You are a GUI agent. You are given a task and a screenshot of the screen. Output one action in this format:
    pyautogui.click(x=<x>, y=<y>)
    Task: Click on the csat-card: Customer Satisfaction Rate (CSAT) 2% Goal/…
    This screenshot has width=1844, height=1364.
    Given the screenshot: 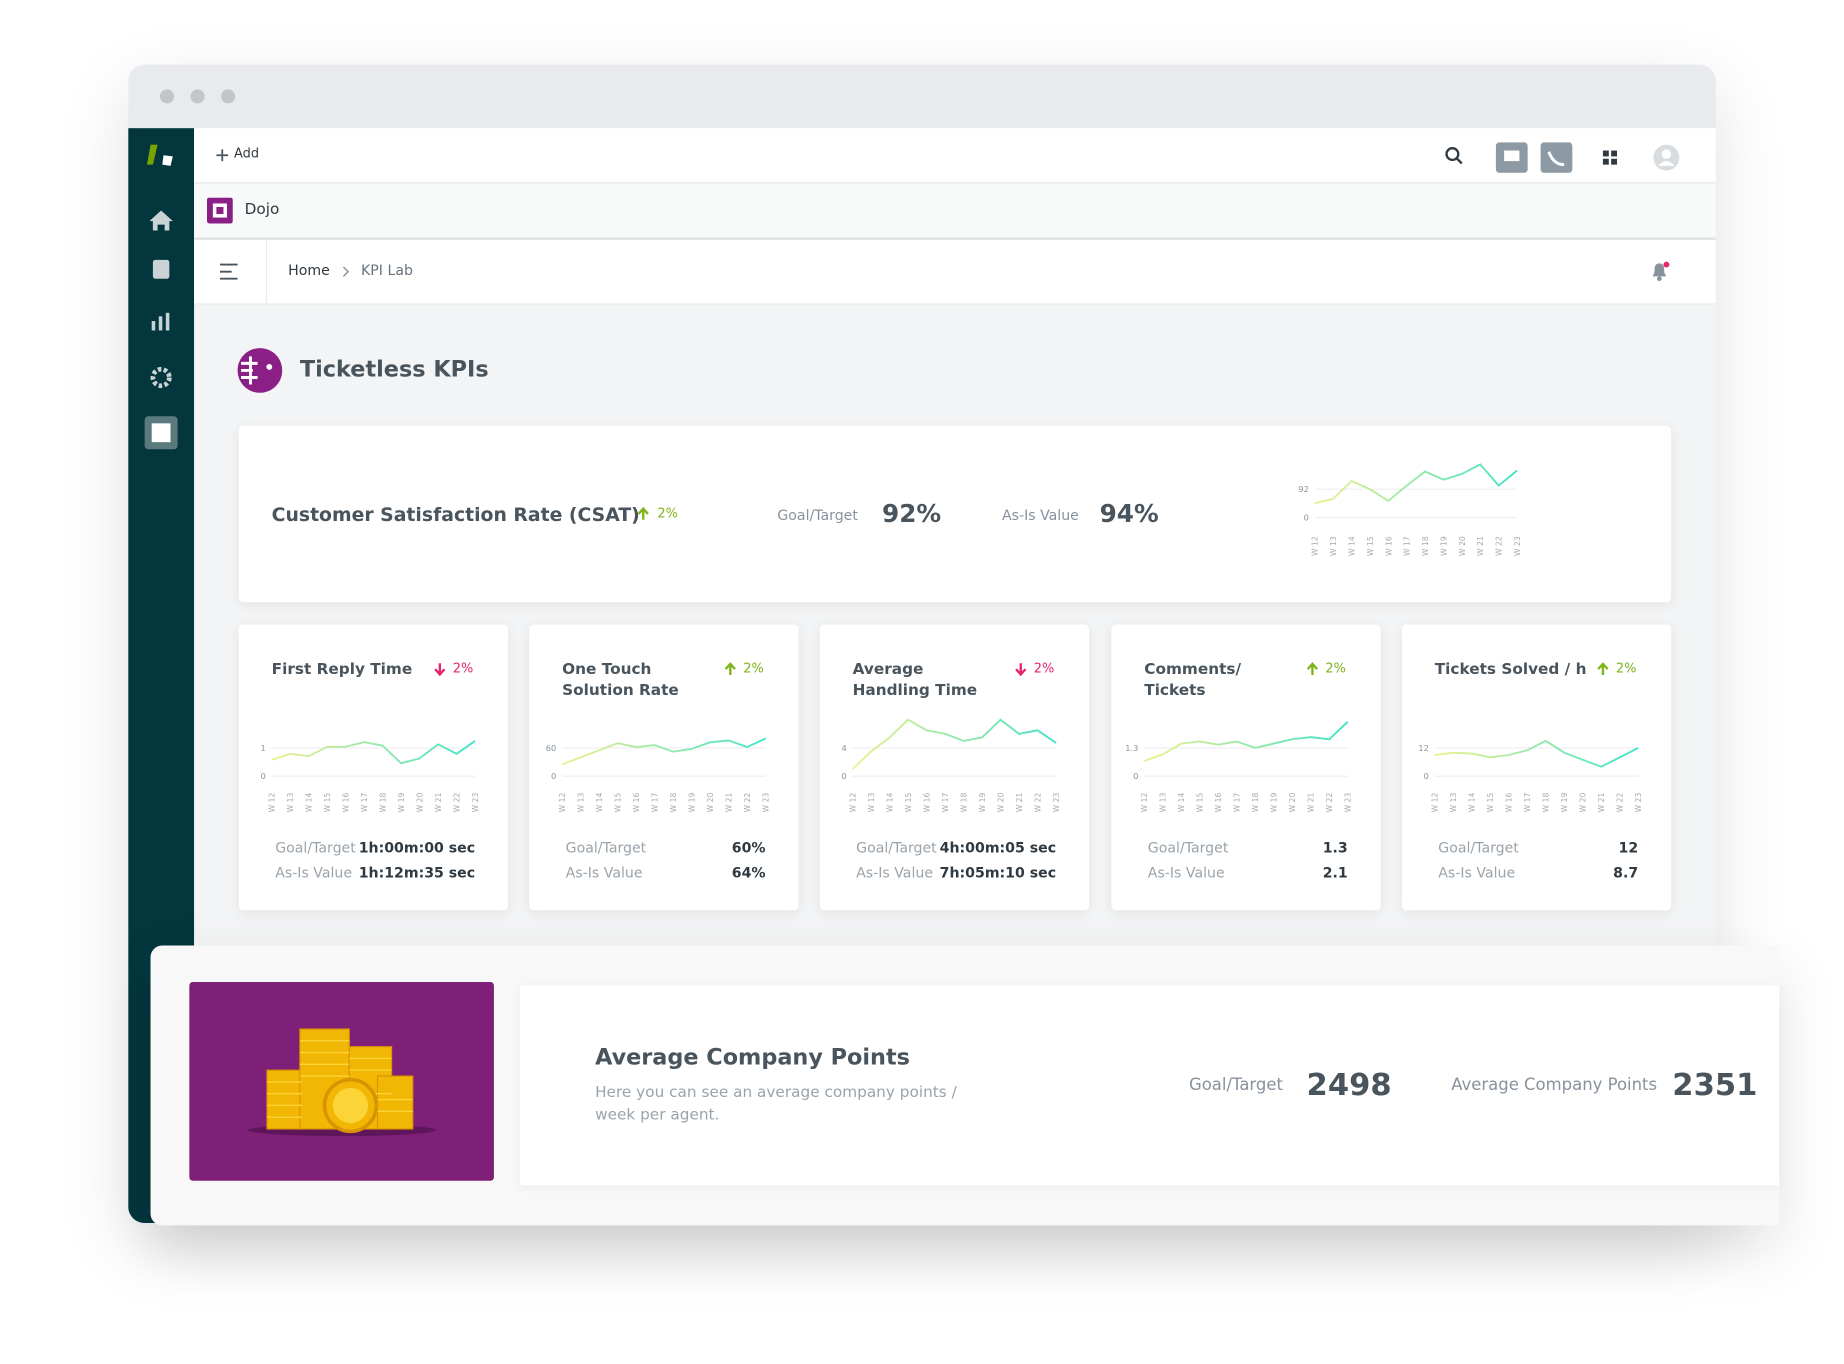 What is the action you would take?
    pyautogui.click(x=955, y=514)
    